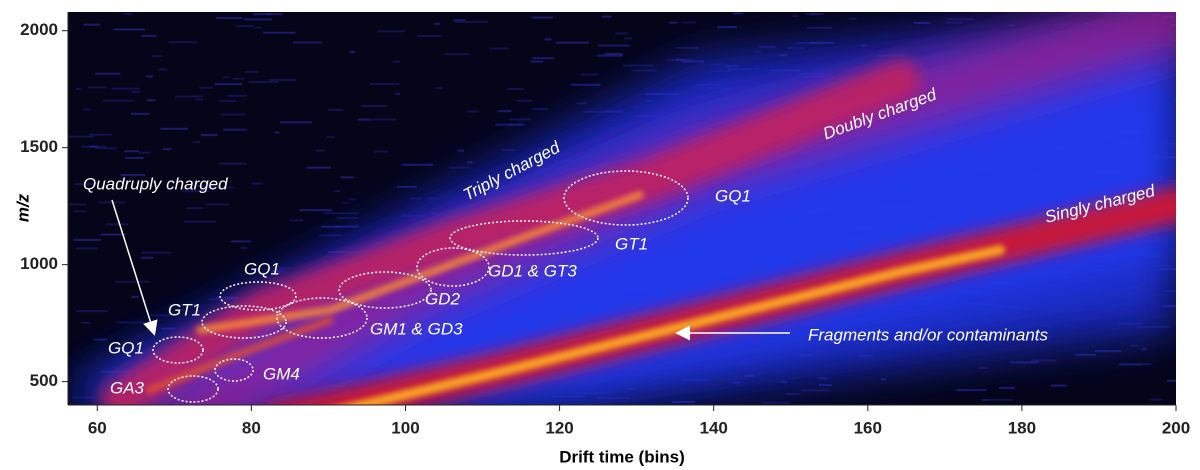 The image size is (1200, 470). What do you see at coordinates (44, 380) in the screenshot?
I see `y-tick-label: 500` at bounding box center [44, 380].